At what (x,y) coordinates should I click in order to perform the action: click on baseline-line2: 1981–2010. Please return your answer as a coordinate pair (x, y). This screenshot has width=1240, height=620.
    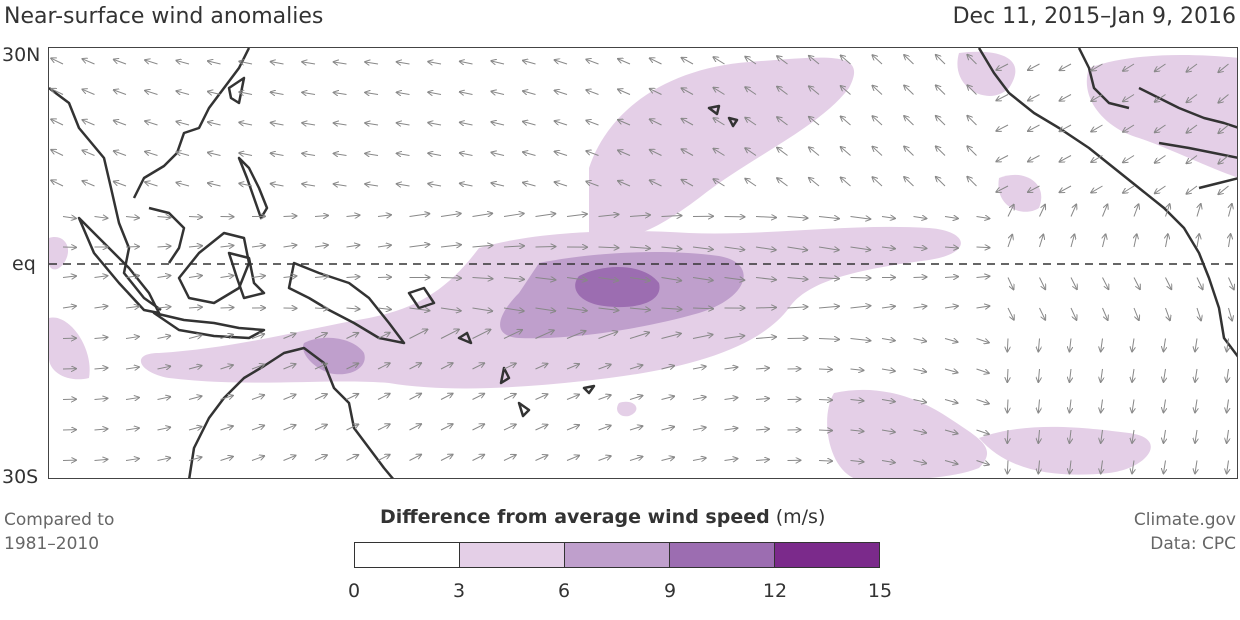
    Looking at the image, I should click on (52, 544).